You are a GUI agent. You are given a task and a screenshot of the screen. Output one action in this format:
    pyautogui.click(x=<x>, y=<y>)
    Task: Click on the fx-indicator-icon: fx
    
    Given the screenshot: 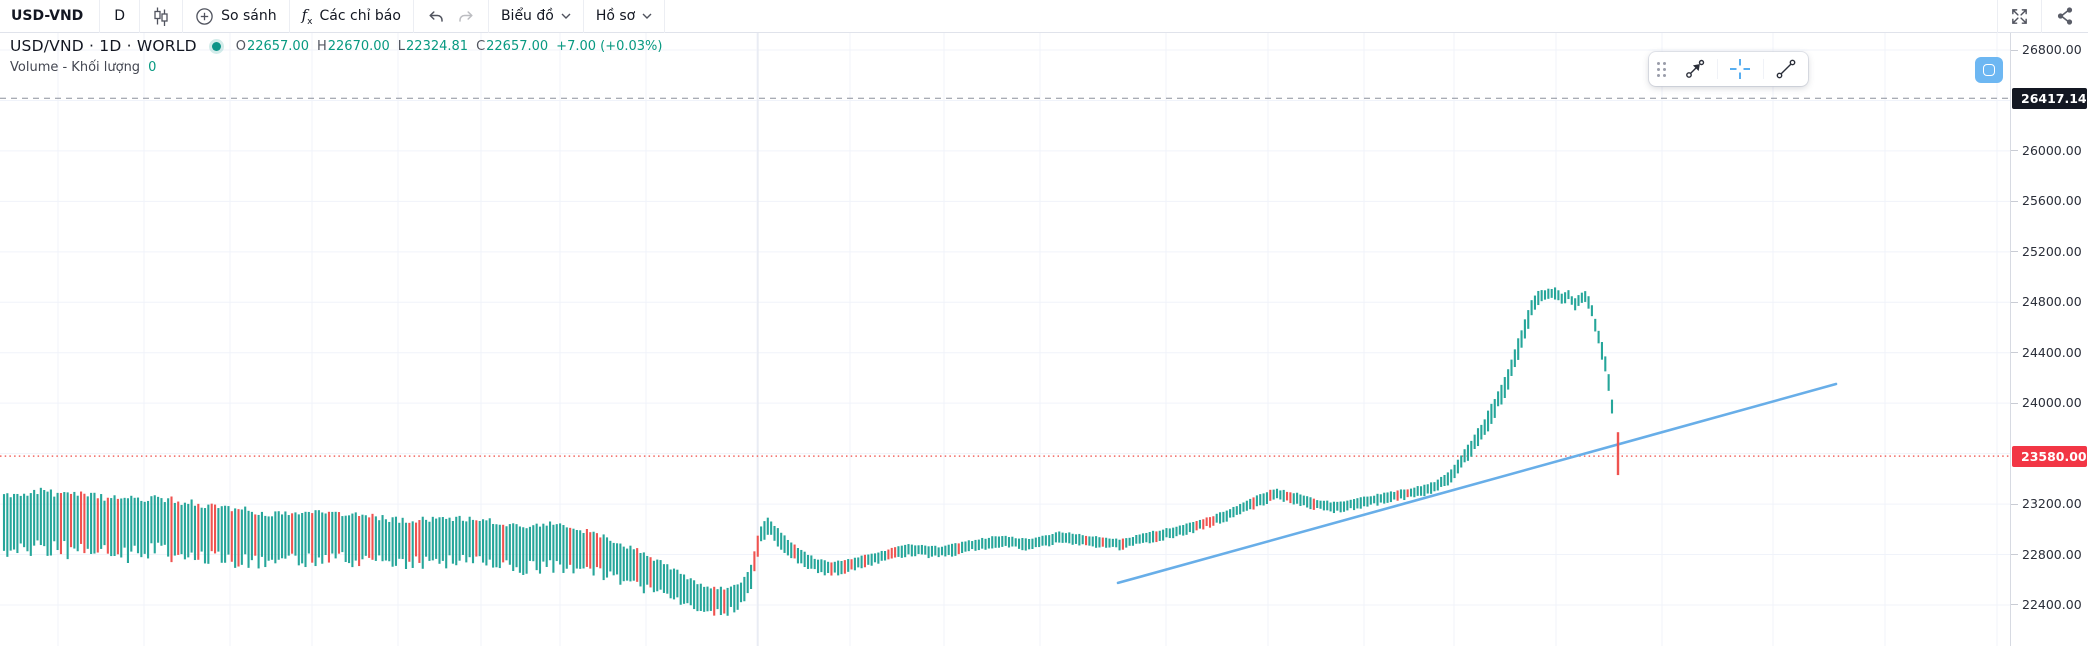 What is the action you would take?
    pyautogui.click(x=307, y=16)
    